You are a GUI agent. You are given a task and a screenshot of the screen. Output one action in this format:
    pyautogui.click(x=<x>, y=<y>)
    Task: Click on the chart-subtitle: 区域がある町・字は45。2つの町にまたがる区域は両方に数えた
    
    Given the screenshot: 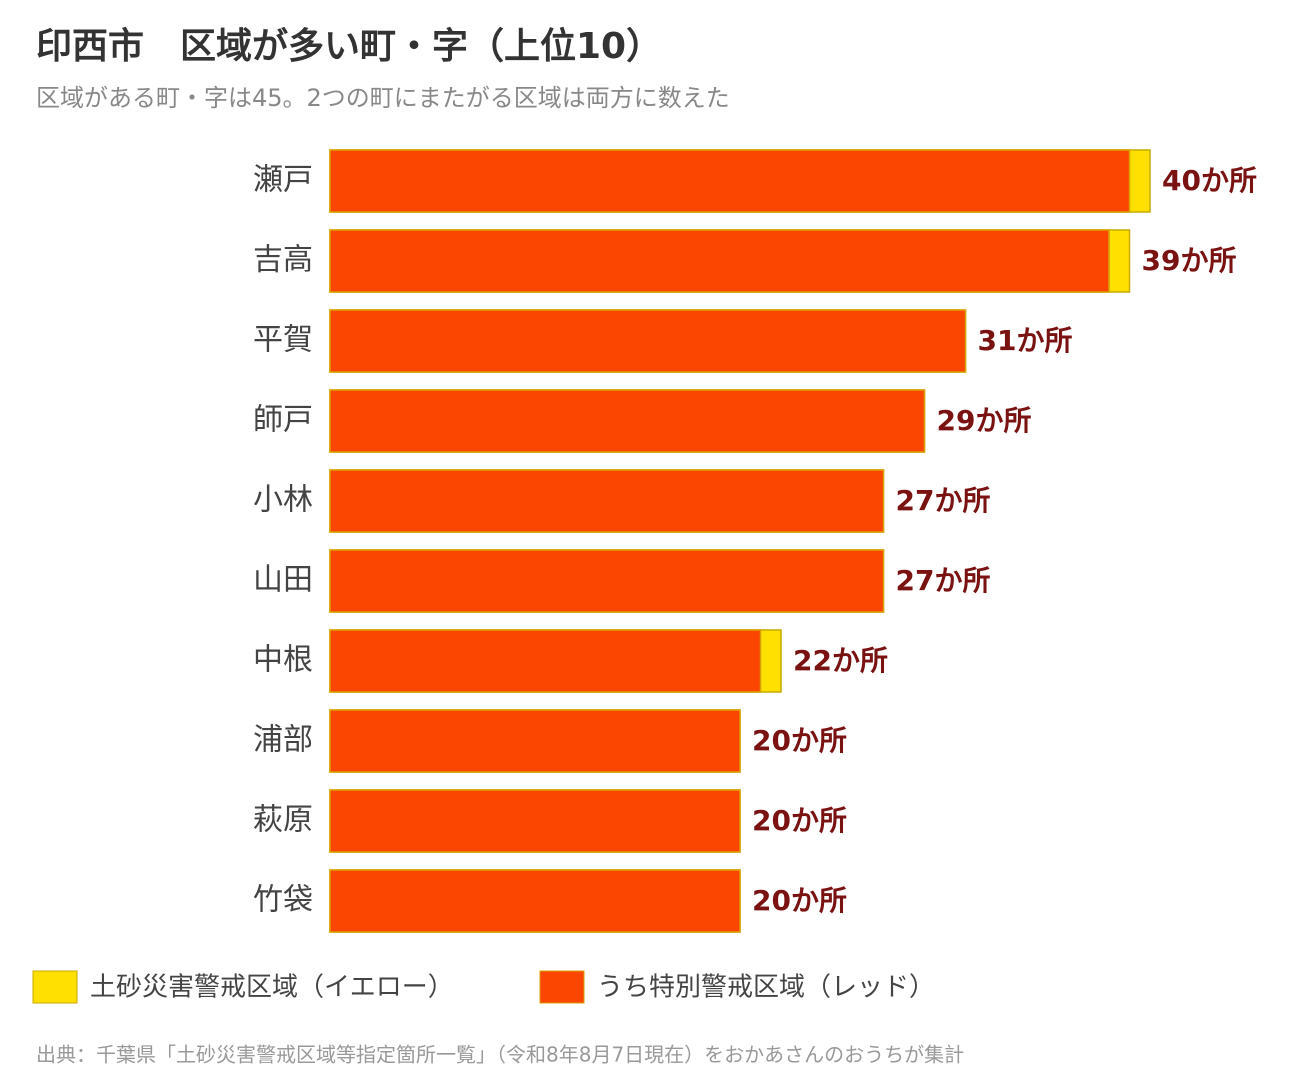 What is the action you would take?
    pyautogui.click(x=383, y=98)
    